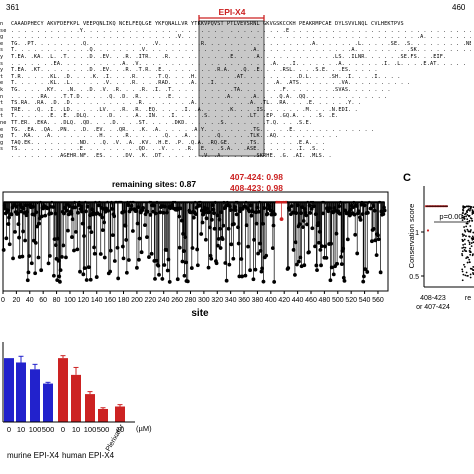  What do you see at coordinates (351, 300) in the screenshot?
I see `x-tick-label: 520` at bounding box center [351, 300].